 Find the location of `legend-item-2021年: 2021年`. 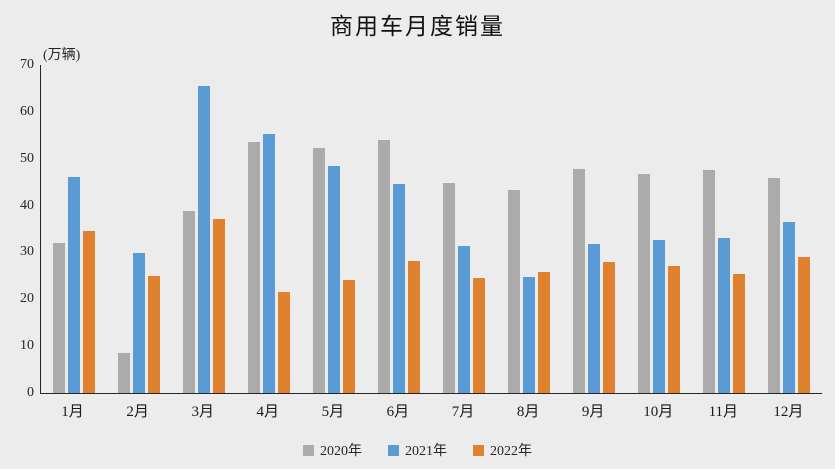

legend-item-2021年: 2021年 is located at coordinates (417, 450).